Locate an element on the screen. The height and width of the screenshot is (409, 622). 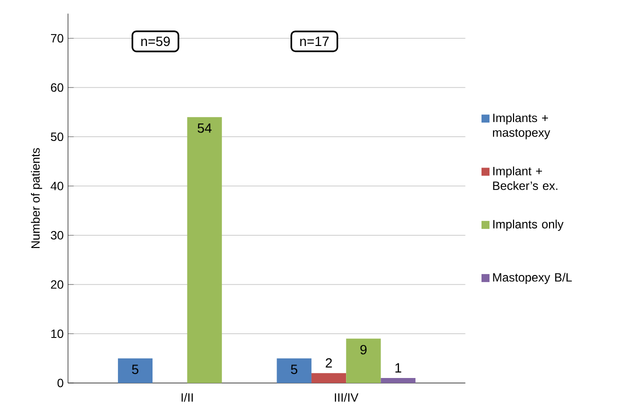
legend-label: Implant + Becker’s ex. is located at coordinates (525, 178).